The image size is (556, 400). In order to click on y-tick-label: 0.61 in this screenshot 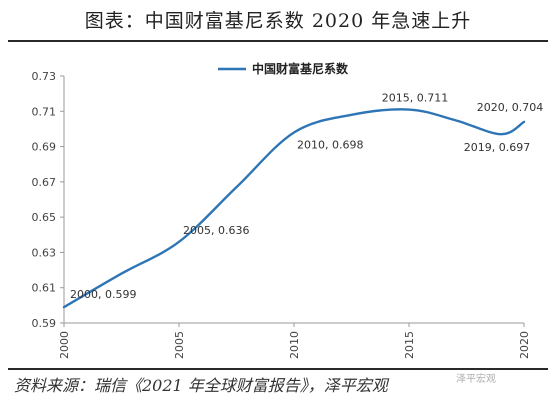, I will do `click(44, 288)`.